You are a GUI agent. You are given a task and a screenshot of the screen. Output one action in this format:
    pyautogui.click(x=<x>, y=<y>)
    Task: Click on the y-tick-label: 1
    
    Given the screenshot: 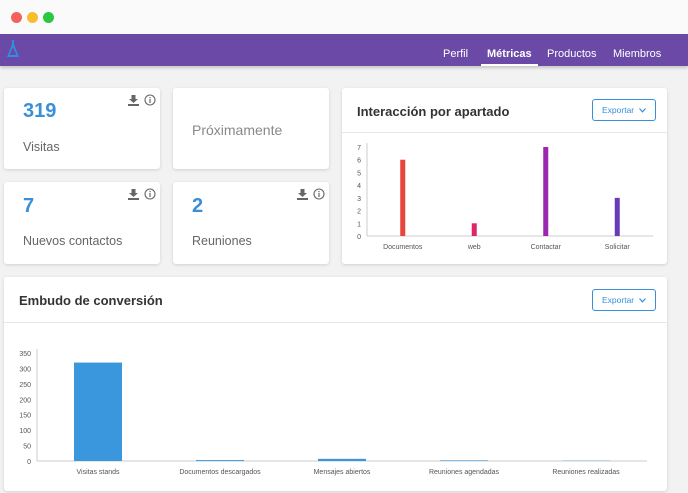 What is the action you would take?
    pyautogui.click(x=359, y=224)
    